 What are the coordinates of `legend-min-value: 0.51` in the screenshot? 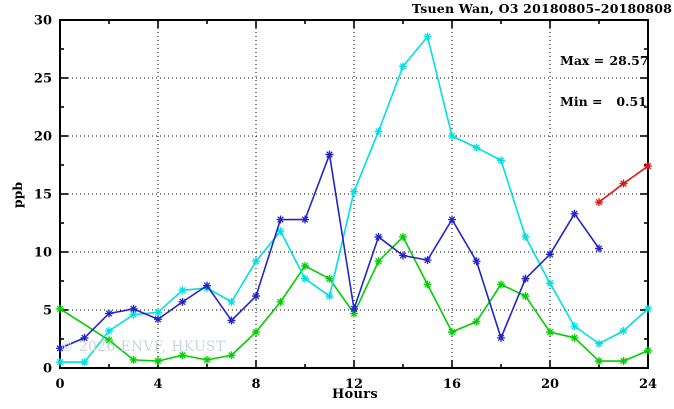 It's located at (631, 101).